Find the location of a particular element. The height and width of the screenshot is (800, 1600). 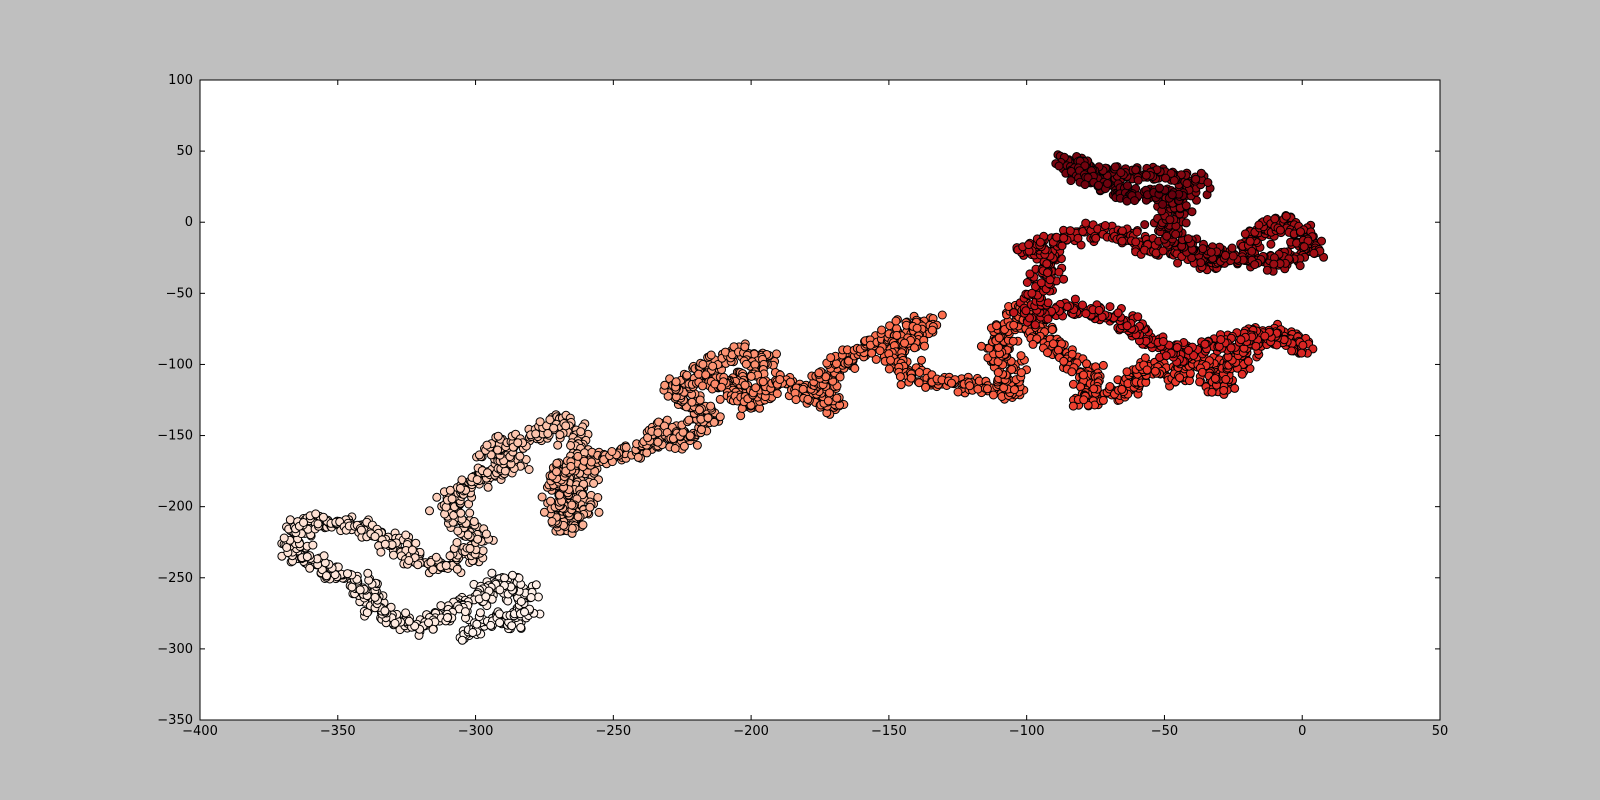

y-tick-label: −100 is located at coordinates (175, 364).